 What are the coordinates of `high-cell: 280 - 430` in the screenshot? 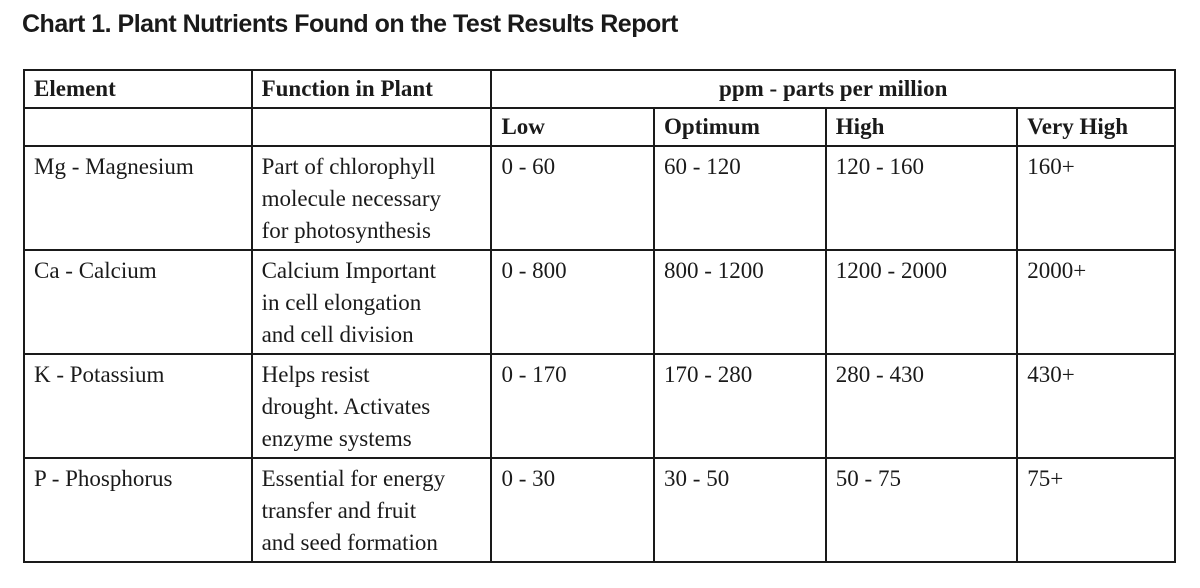 It's located at (921, 406).